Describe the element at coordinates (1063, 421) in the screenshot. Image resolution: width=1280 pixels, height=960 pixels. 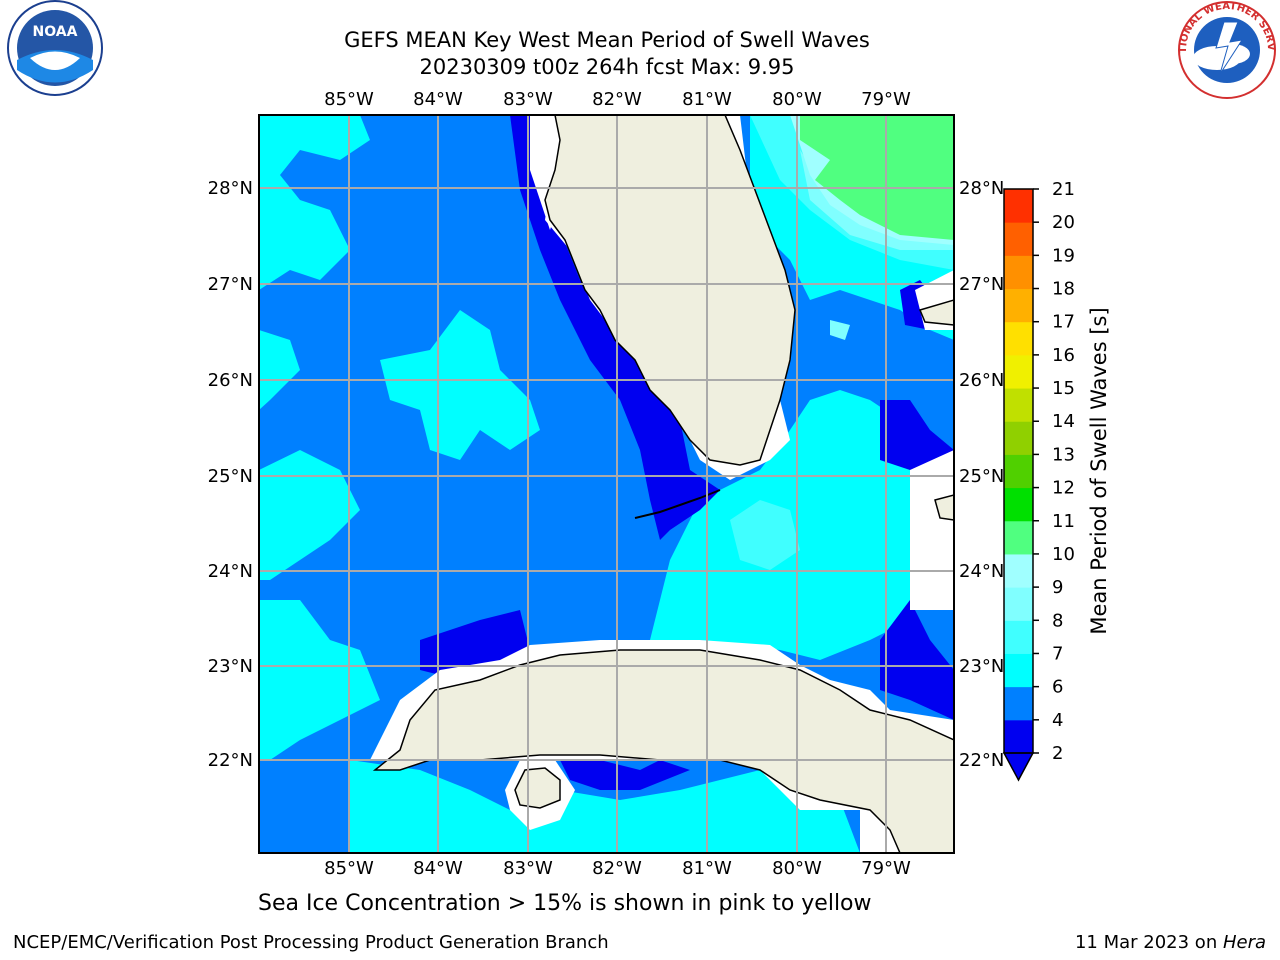
I see `colorbar-tick-label: 14` at that location.